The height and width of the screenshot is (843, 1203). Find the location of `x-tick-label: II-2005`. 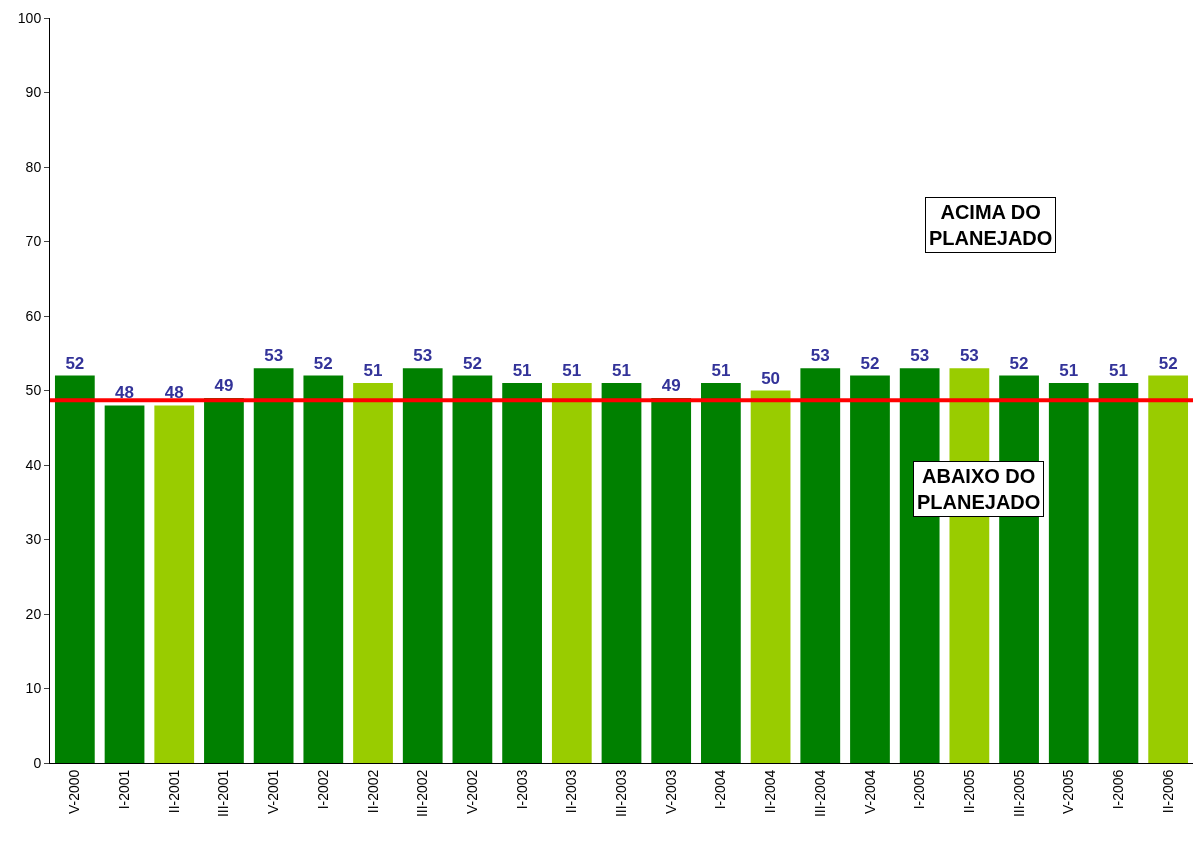

x-tick-label: II-2005 is located at coordinates (968, 791).